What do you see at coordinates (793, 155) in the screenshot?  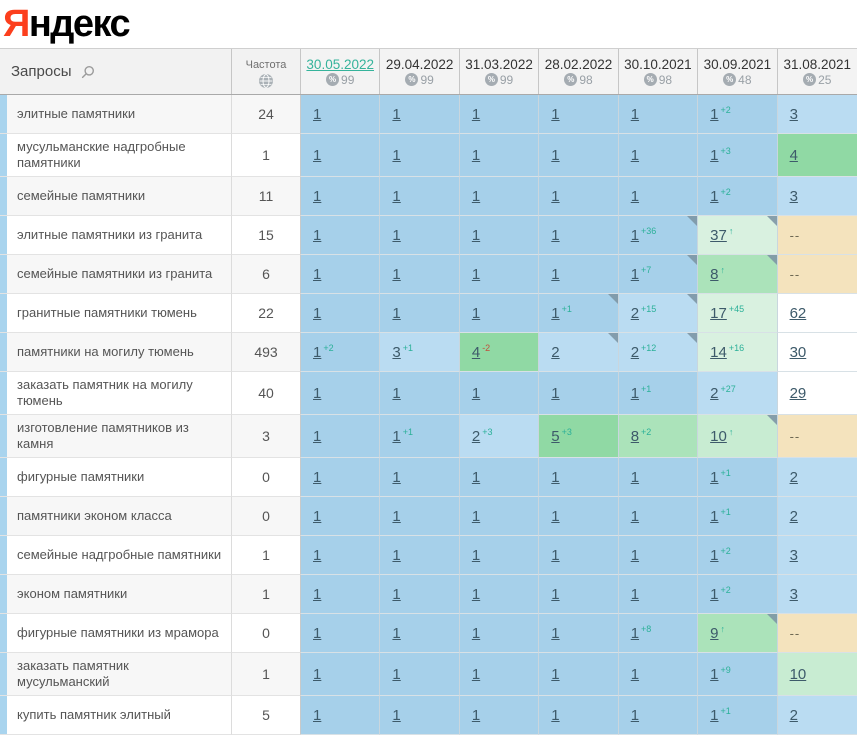 I see `position-link: 4` at bounding box center [793, 155].